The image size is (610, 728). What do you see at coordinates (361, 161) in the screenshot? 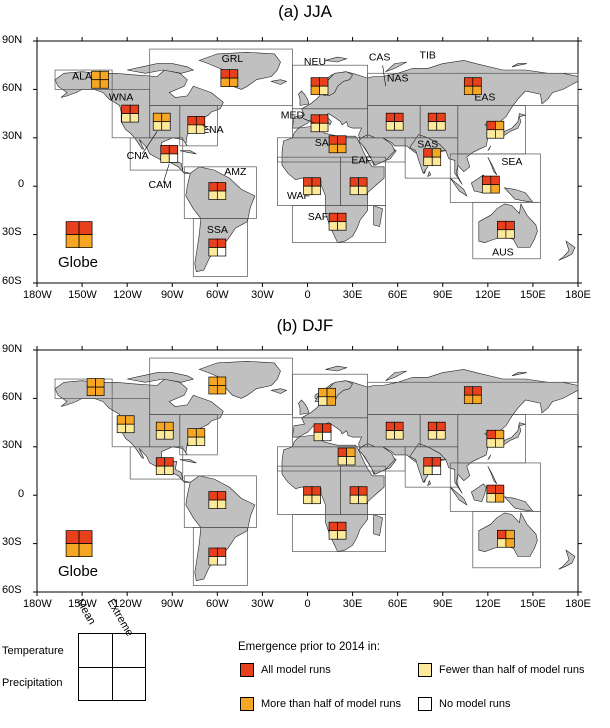
I see `region-label: EAF` at bounding box center [361, 161].